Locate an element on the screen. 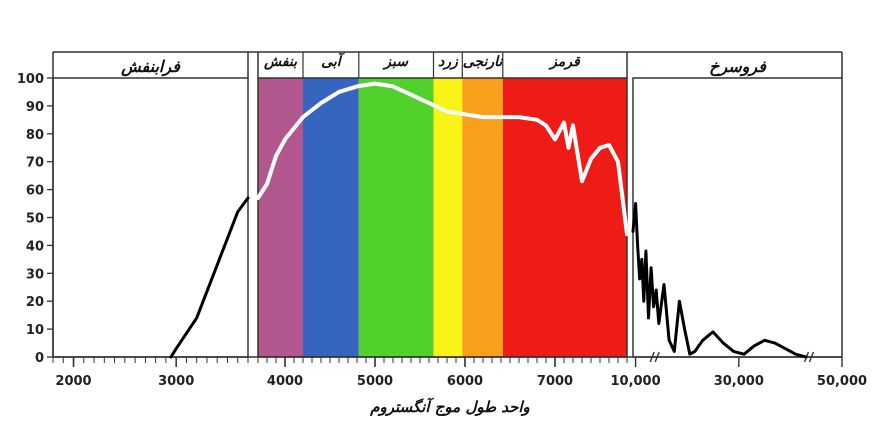 Image resolution: width=878 pixels, height=421 pixels. y-tick-label-80: 80 is located at coordinates (35, 135).